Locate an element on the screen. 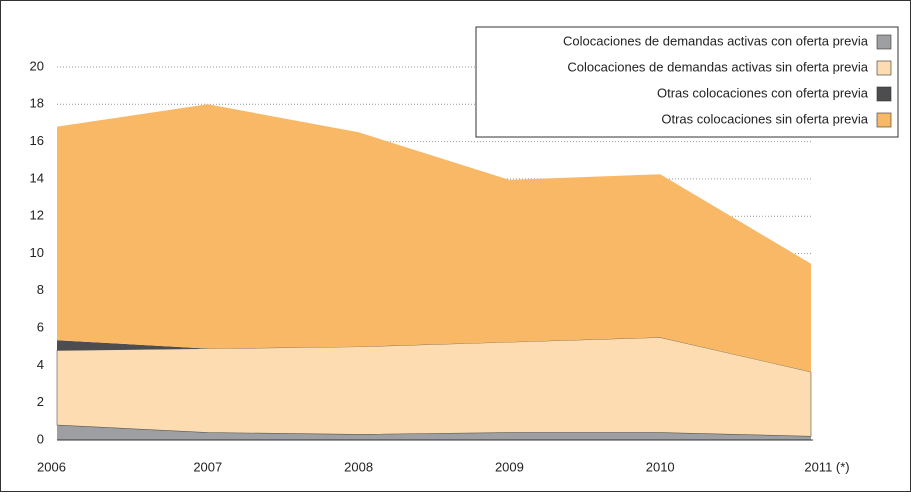 The width and height of the screenshot is (911, 497). y-tick-label: 10 is located at coordinates (37, 252).